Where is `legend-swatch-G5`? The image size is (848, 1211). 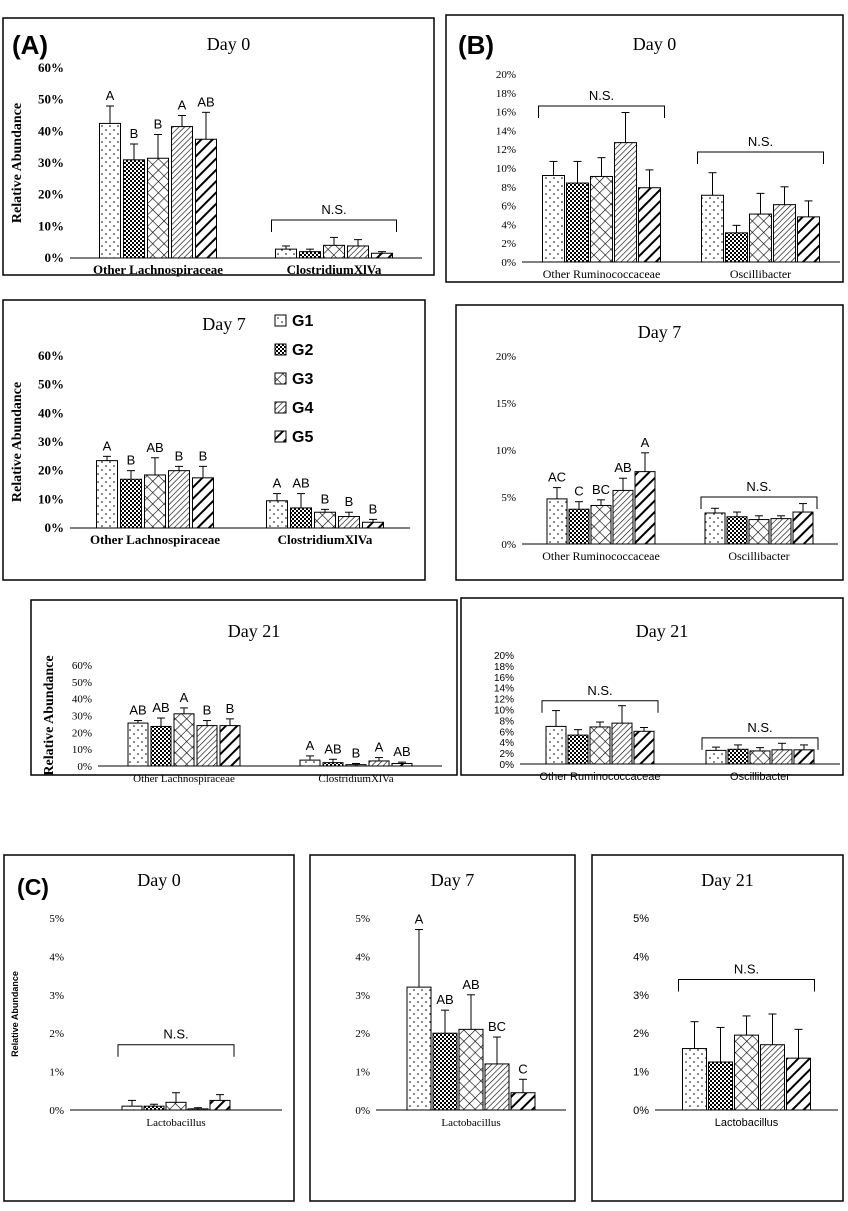
legend-swatch-G5 is located at coordinates (280, 436).